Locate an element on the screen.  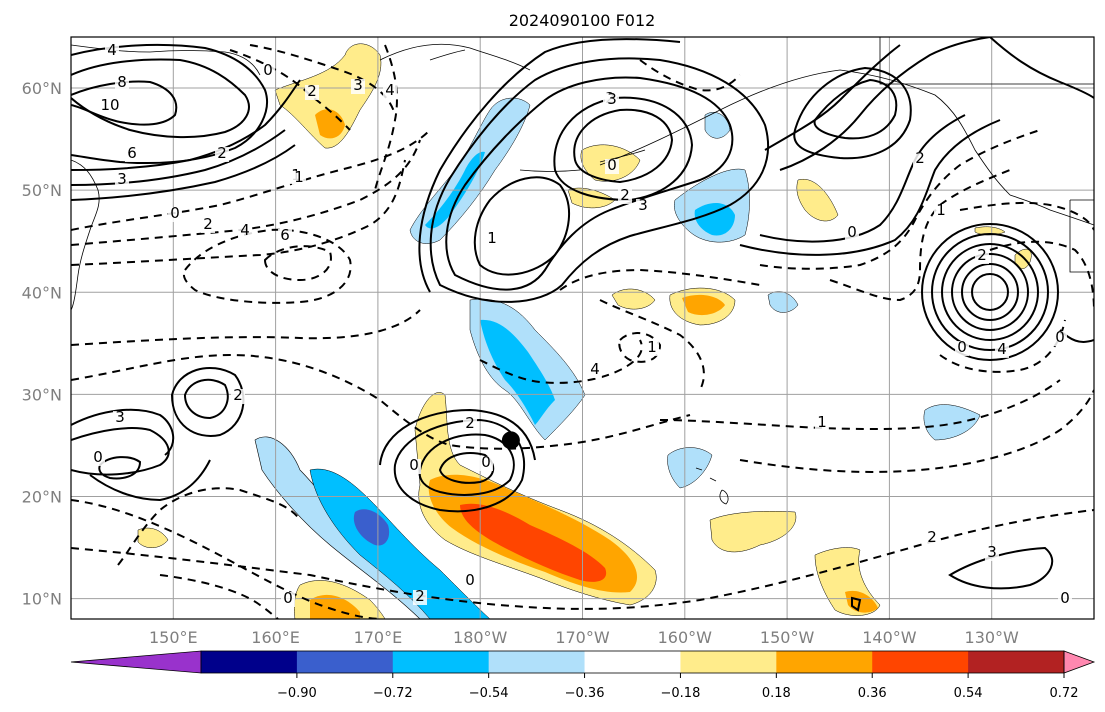
colorbar-label: −0.54 is located at coordinates (489, 693).